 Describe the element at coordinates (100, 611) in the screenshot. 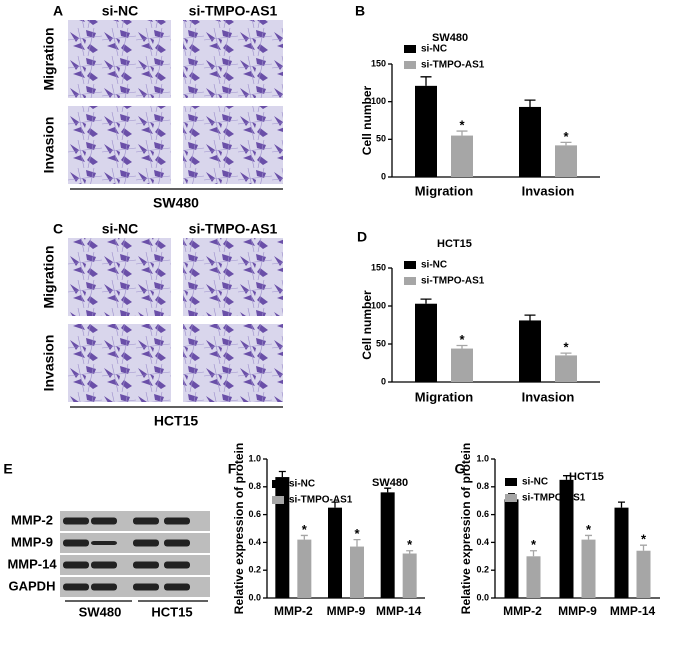

I see `group-label: SW480` at that location.